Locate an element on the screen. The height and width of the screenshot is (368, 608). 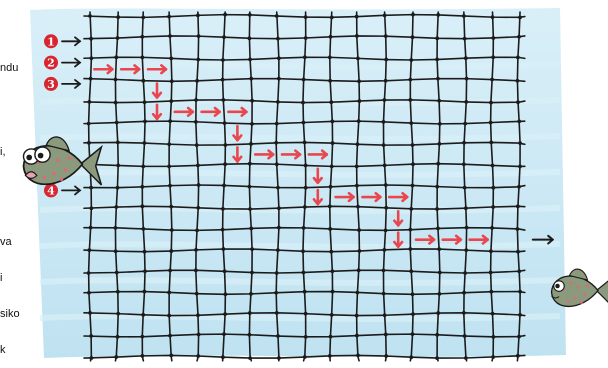
entry-number: 1 is located at coordinates (51, 41).